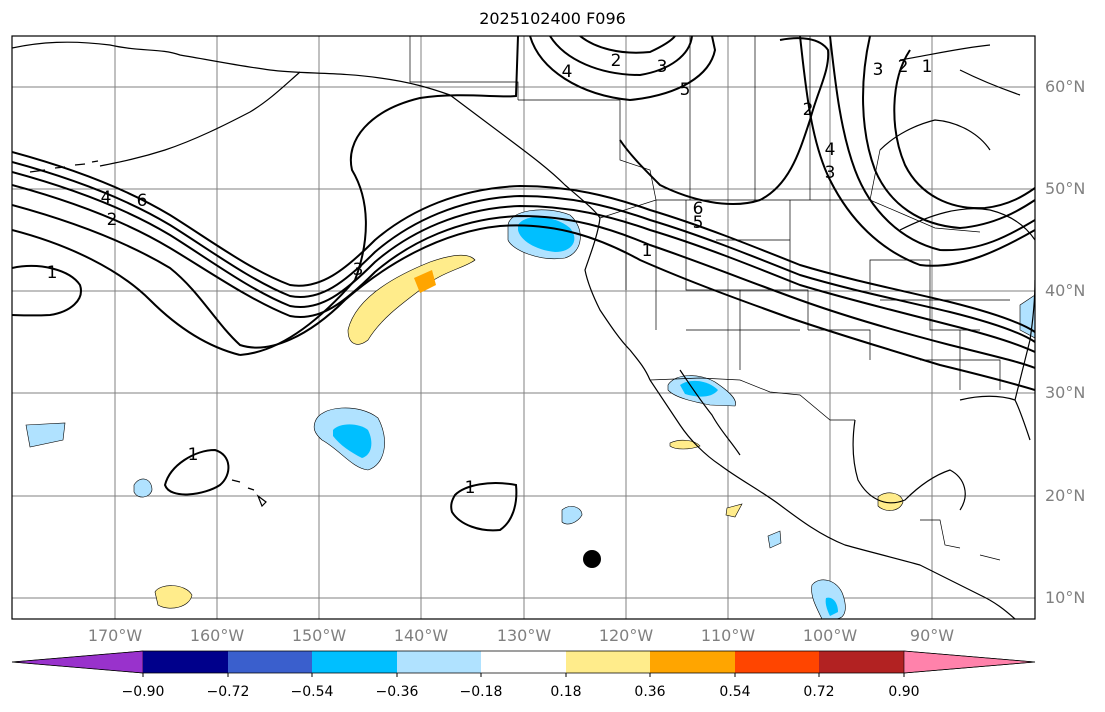 The image size is (1105, 712). Describe the element at coordinates (1065, 86) in the screenshot. I see `lat-label-60n: 60°N` at that location.